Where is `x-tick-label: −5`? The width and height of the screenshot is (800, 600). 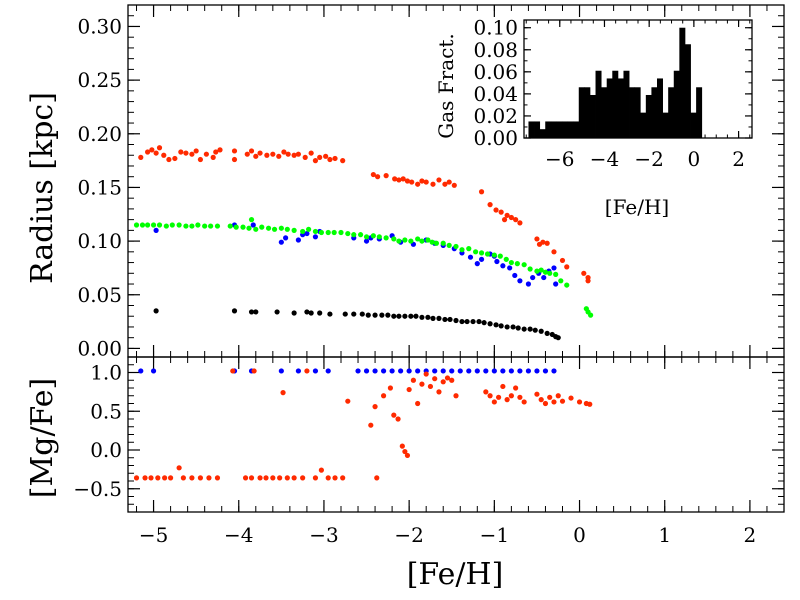
x-tick-label: −5 is located at coordinates (153, 535).